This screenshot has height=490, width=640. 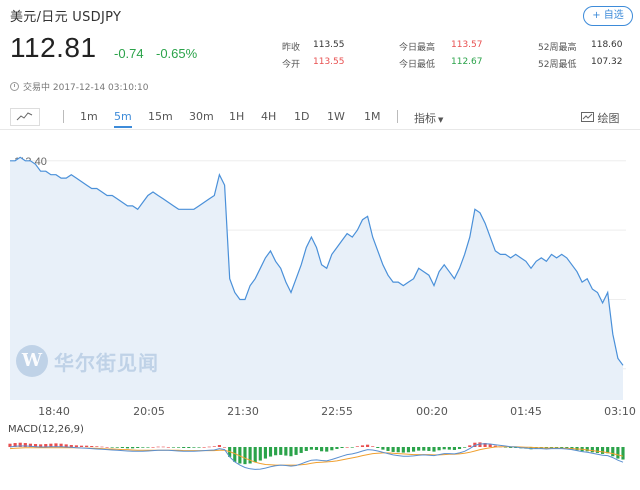 I want to click on period-1mo: 1M, so click(x=372, y=116).